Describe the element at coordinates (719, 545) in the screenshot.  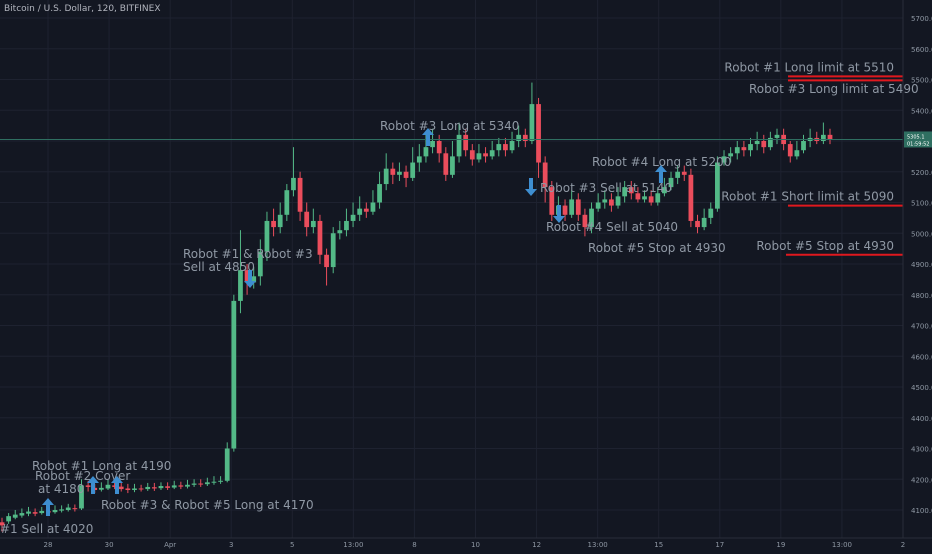
I see `time-tick-label: 17` at that location.